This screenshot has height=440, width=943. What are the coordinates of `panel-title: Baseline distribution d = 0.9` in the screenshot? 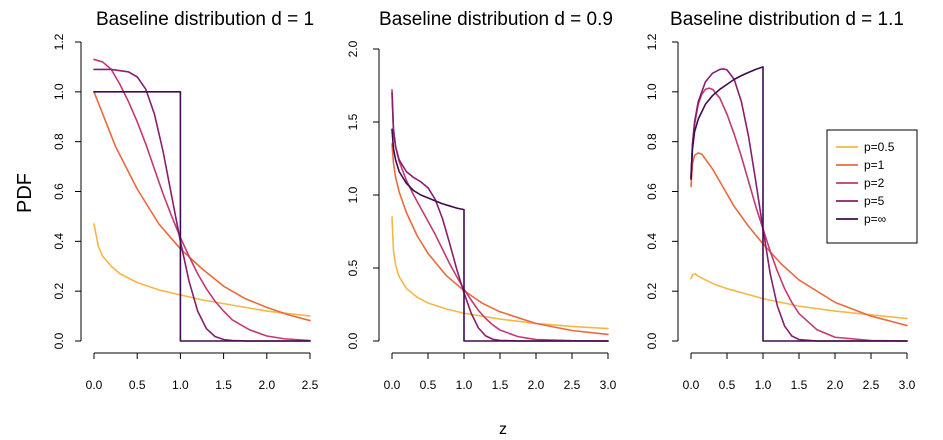 It's located at (496, 19).